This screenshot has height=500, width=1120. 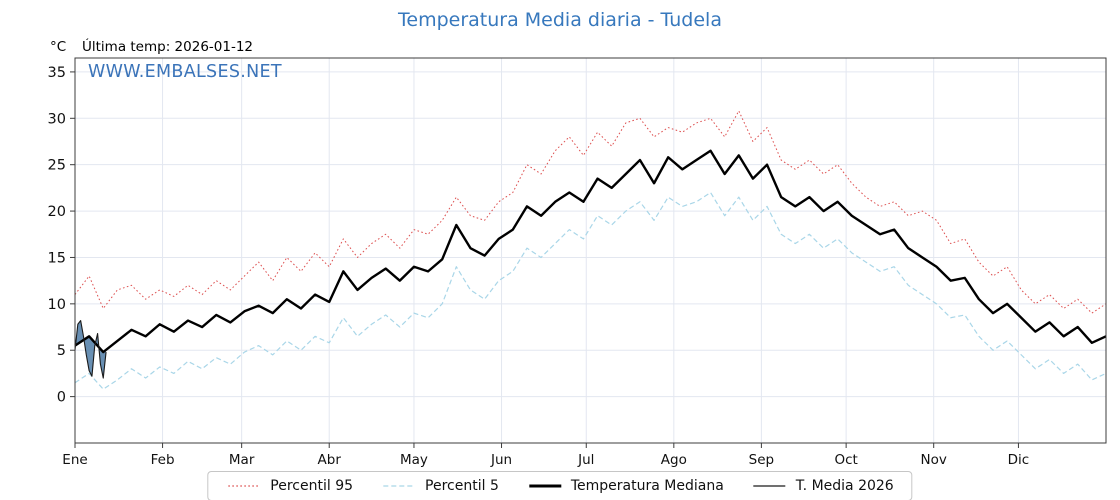 I want to click on page-title: Temperatura Media diaria - Tudela, so click(x=560, y=20).